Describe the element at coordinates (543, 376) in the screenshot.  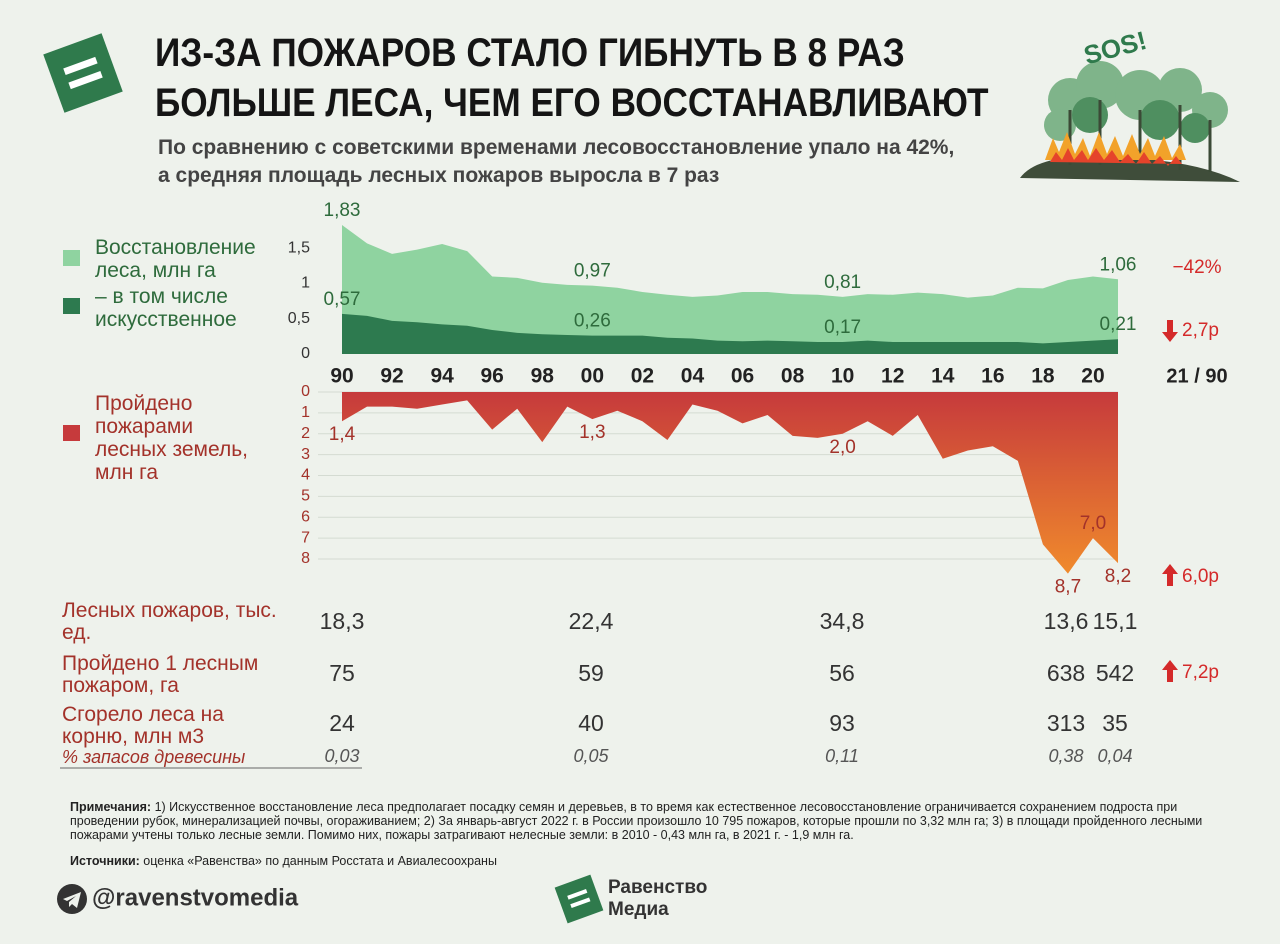
I see `x-tick-label: 98` at that location.